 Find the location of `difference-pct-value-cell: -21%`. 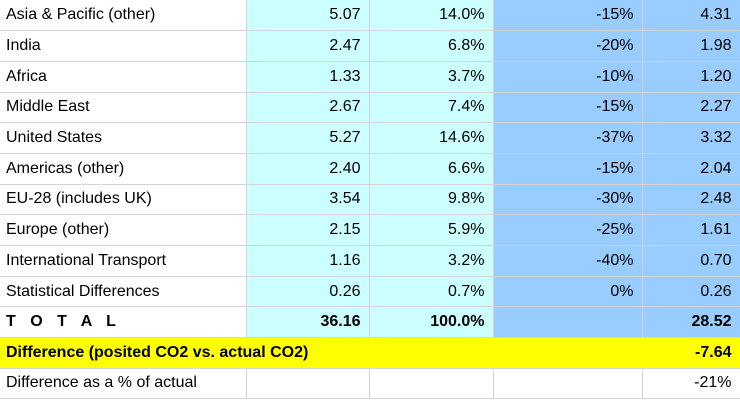

difference-pct-value-cell: -21% is located at coordinates (691, 383).